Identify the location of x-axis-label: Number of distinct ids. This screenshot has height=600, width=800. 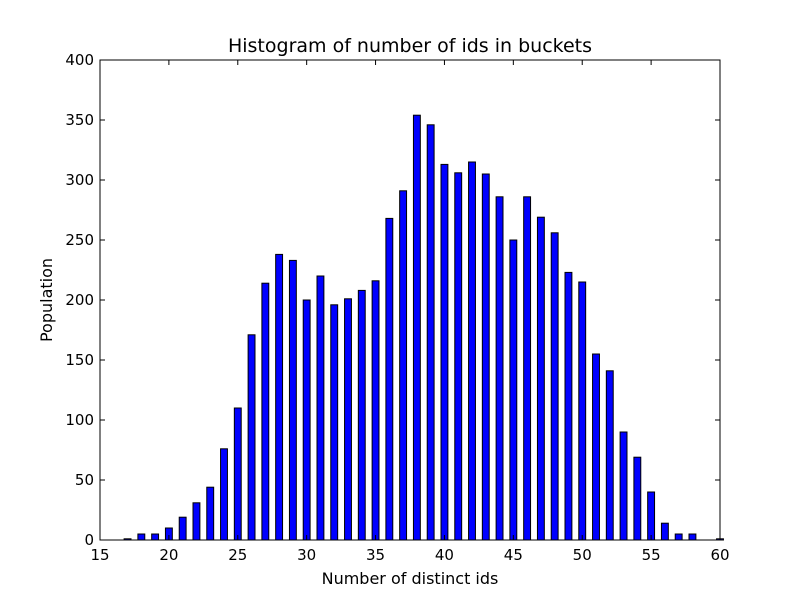
(410, 578).